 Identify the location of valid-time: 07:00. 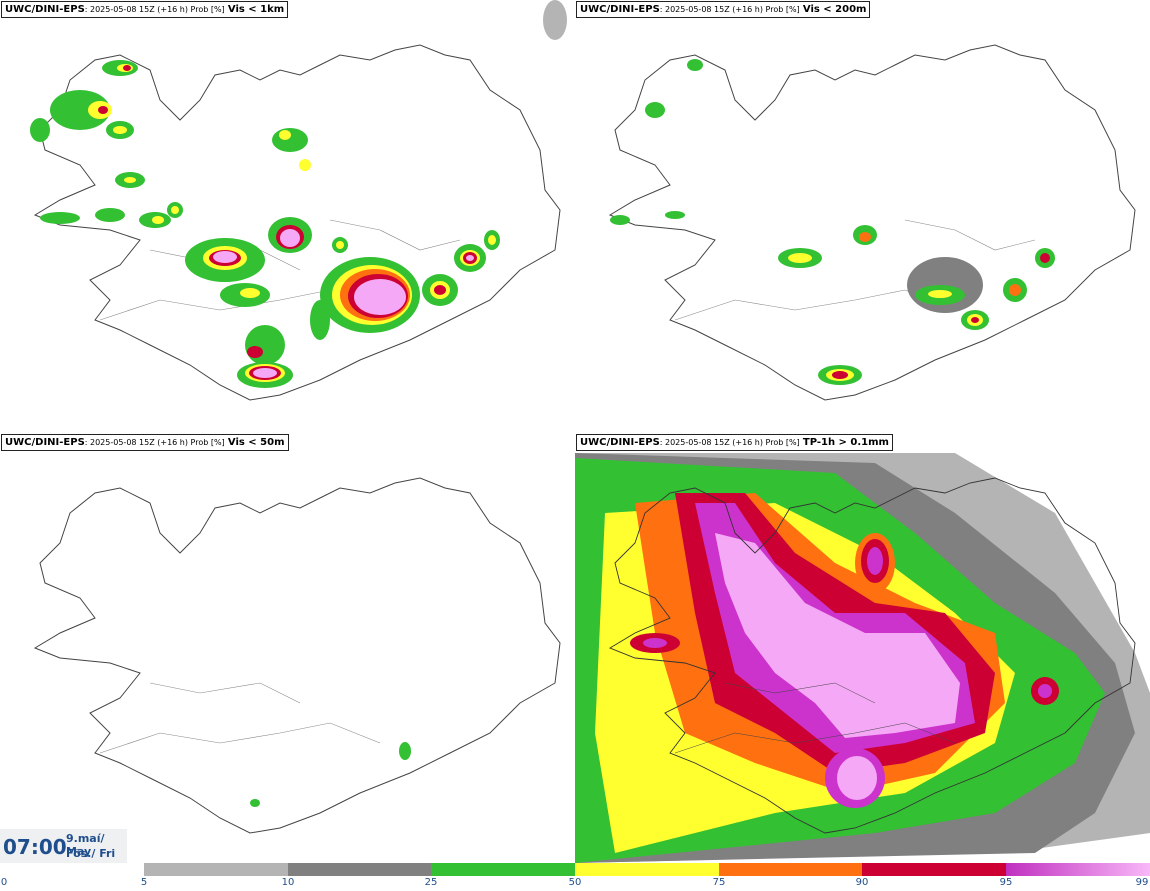
(35, 847).